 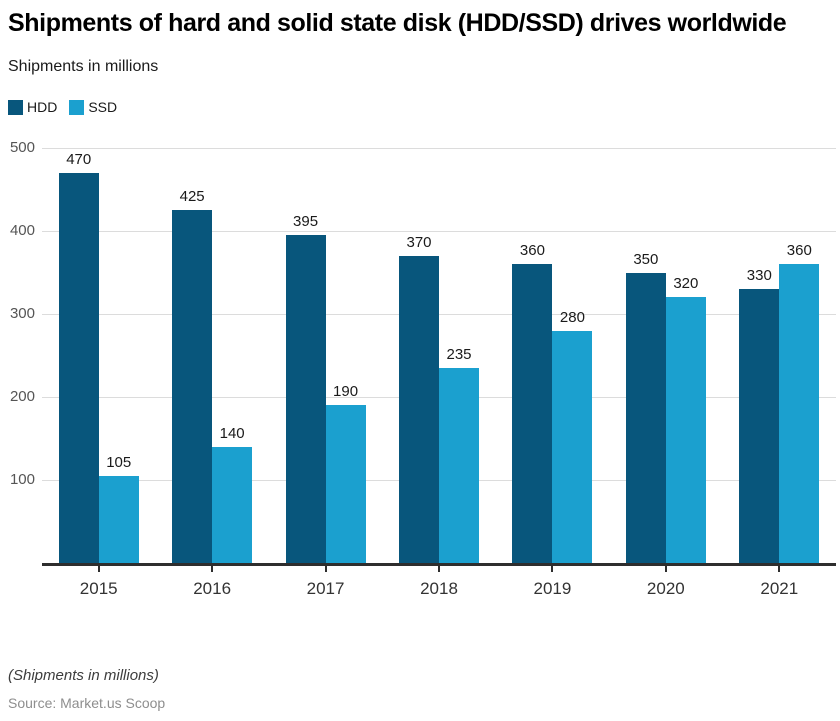 I want to click on bar-ssd-2021, so click(x=799, y=413).